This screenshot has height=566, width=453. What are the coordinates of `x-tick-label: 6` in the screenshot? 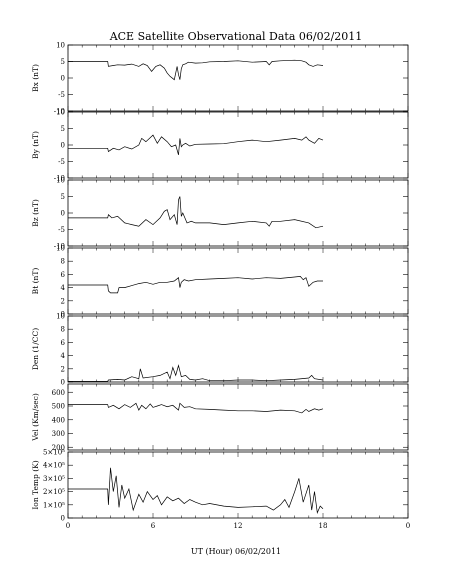 It's located at (153, 526).